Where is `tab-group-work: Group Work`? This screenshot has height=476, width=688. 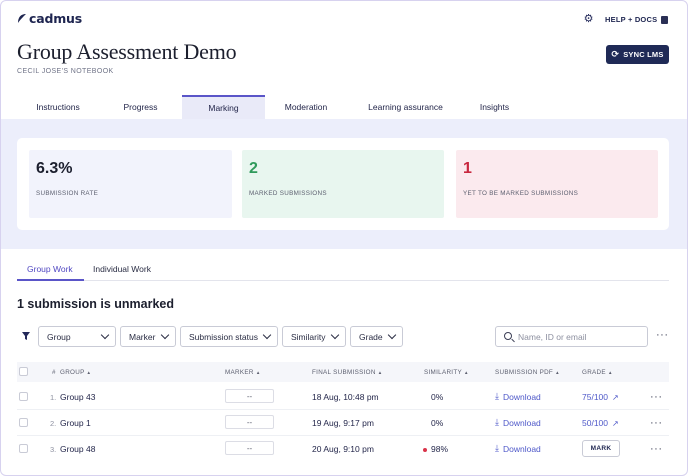
tab-group-work: Group Work is located at coordinates (50, 269).